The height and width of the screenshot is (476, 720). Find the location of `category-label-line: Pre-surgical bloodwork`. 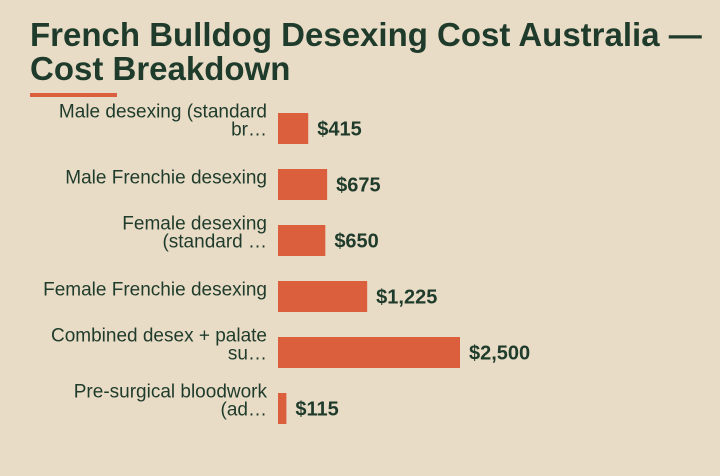

category-label-line: Pre-surgical bloodwork is located at coordinates (171, 392).